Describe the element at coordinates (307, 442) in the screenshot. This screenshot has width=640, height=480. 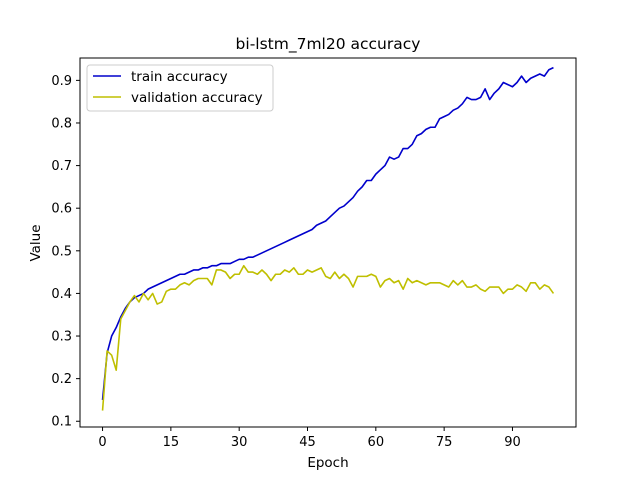
I see `x-tick-label: 45` at that location.